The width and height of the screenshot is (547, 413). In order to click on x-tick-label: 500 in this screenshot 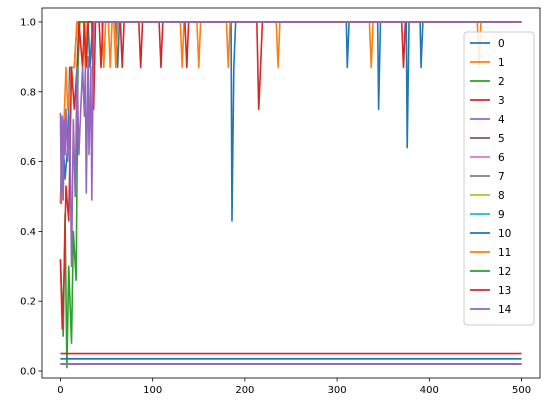, I will do `click(521, 390)`.